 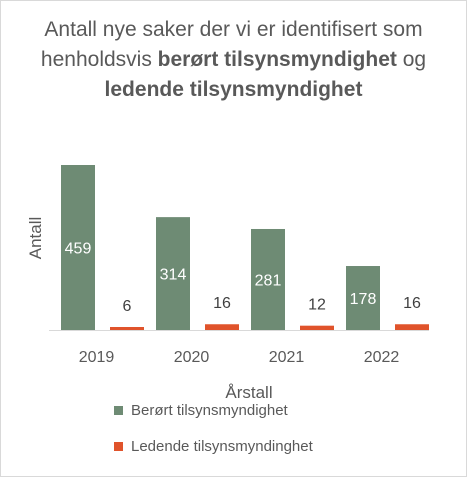 What do you see at coordinates (233, 89) in the screenshot?
I see `chart-title-part: ledende tilsynsmyndighet` at bounding box center [233, 89].